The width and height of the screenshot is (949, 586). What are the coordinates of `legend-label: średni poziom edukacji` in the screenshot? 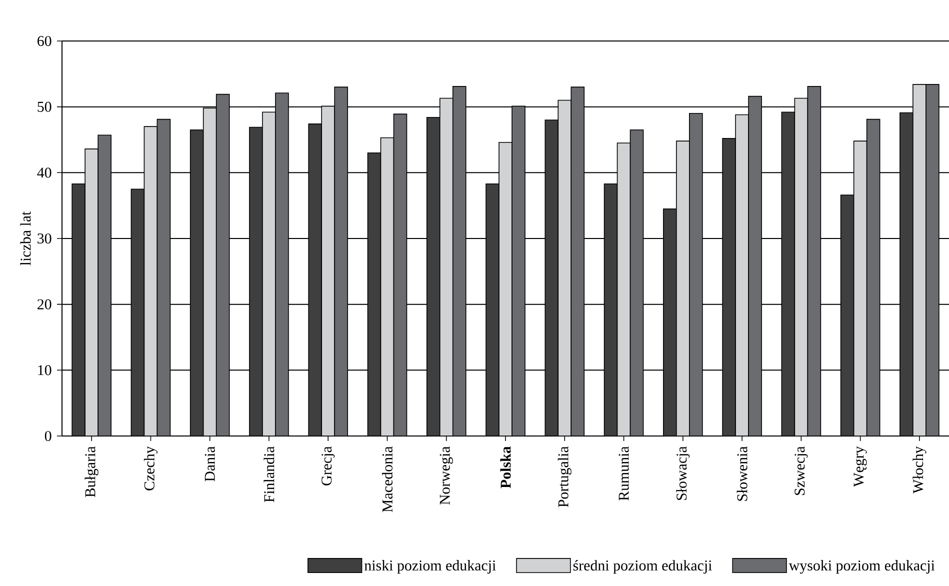 It's located at (642, 567).